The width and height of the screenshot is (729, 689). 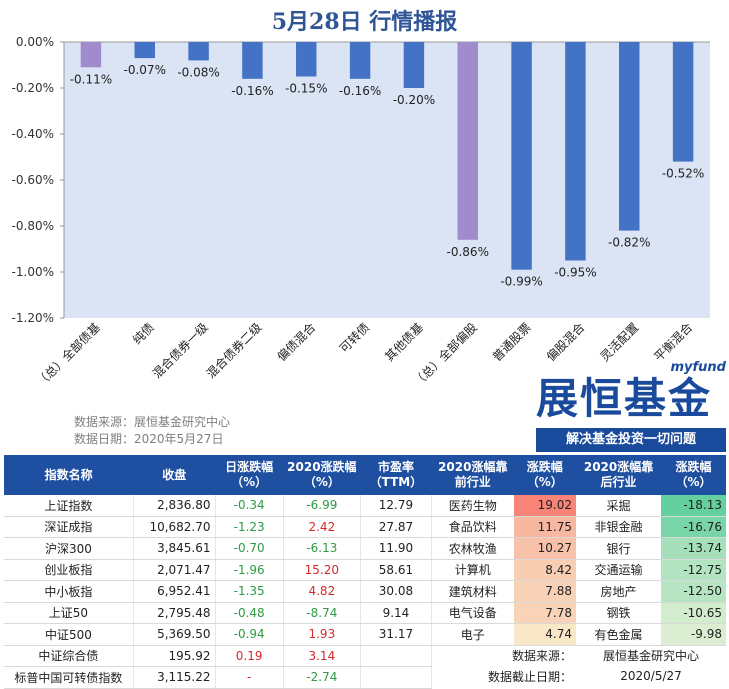 I want to click on pe-ratio: 11.90, so click(x=396, y=548).